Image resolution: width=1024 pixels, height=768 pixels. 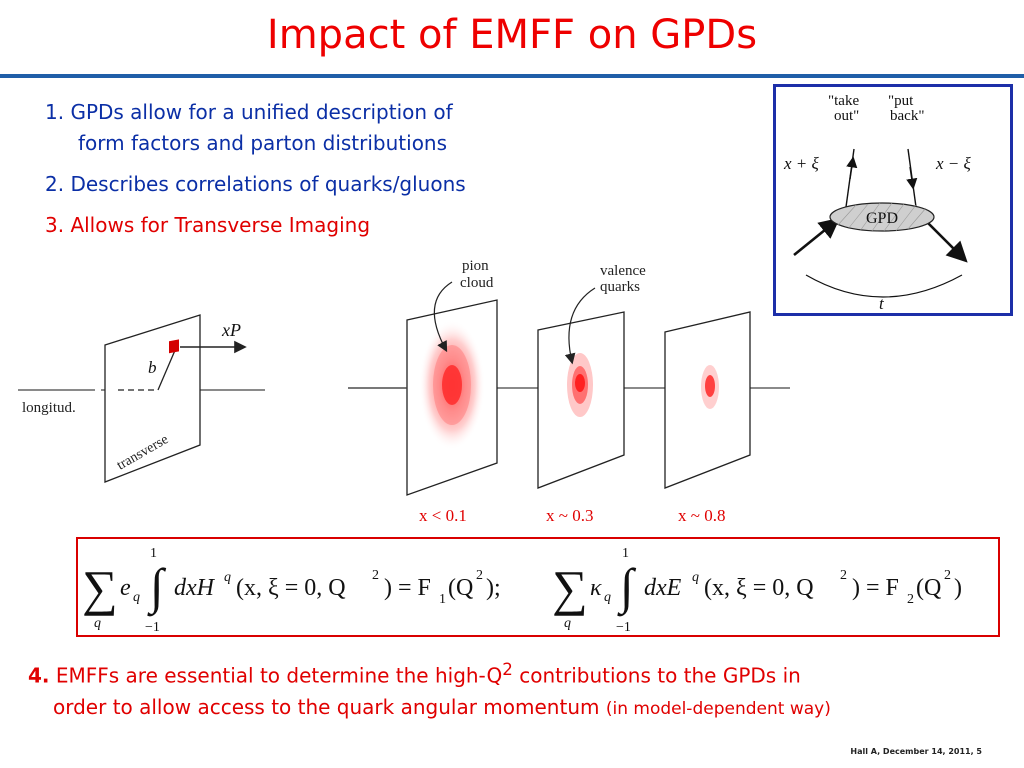 I want to click on sum-symbol-2: ∑, so click(x=570, y=588).